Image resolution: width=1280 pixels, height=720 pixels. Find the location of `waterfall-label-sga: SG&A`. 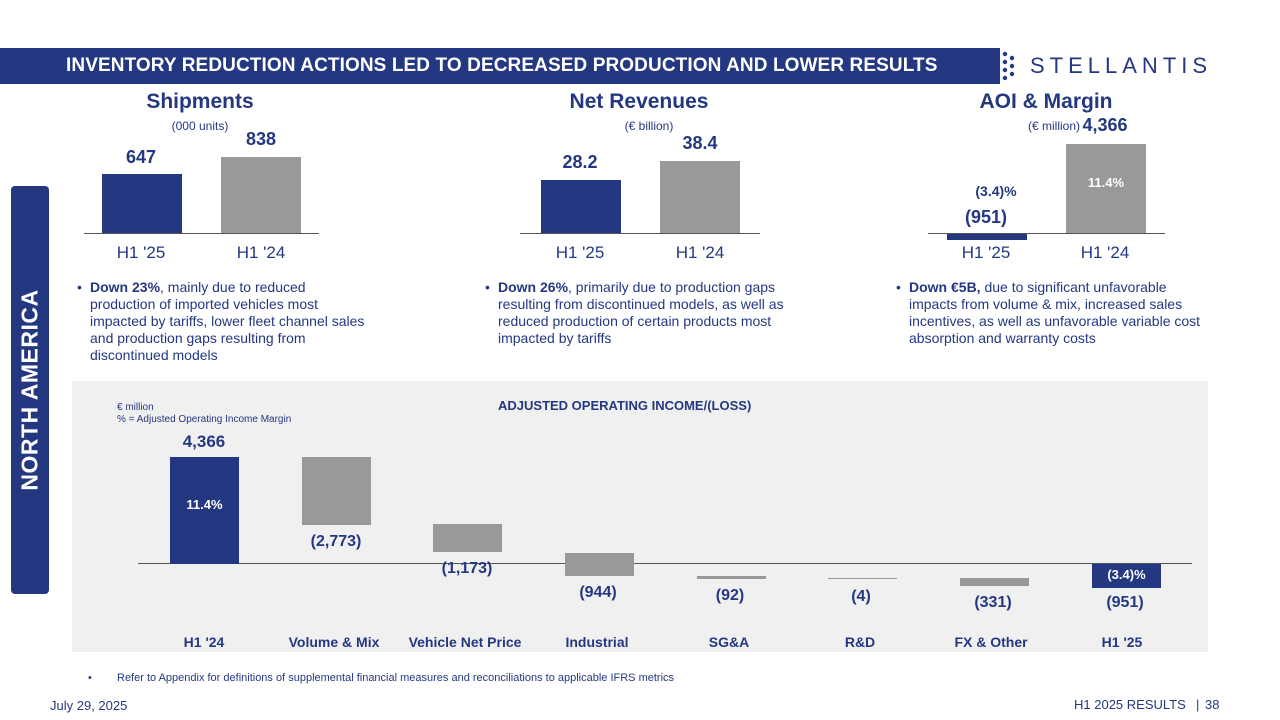

waterfall-label-sga: SG&A is located at coordinates (729, 642).